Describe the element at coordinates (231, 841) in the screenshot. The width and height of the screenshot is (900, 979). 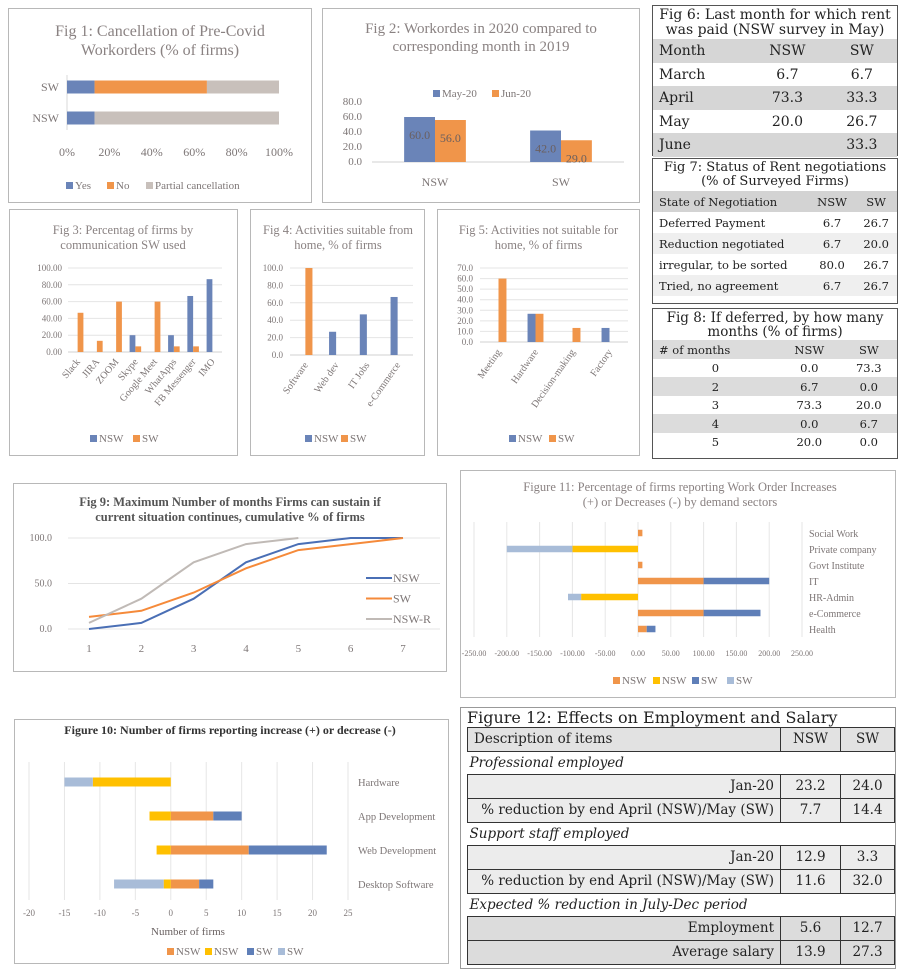
I see `fig10-panel` at that location.